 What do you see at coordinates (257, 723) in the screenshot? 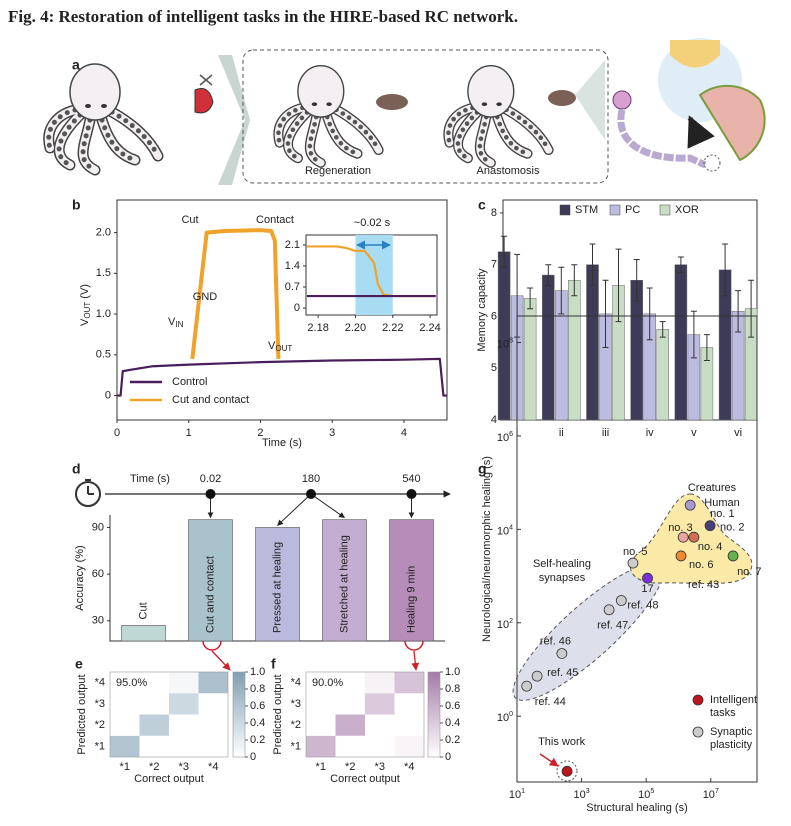
I see `colorbar-tick-label: 0.4` at bounding box center [257, 723].